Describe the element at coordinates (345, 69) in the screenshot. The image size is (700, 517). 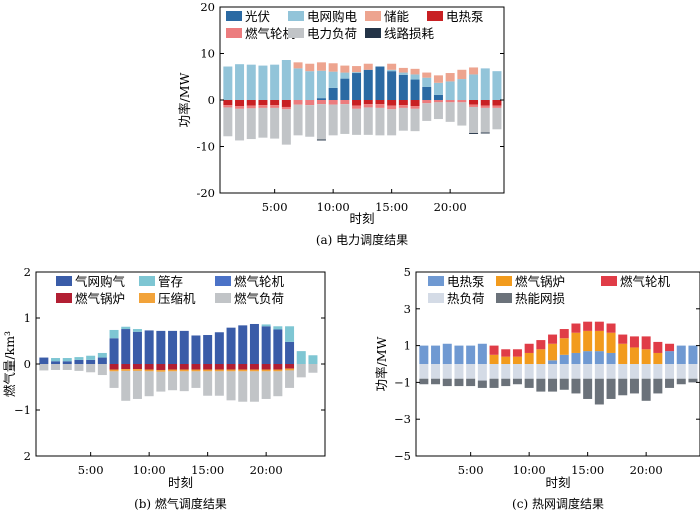
I see `bar-a-储能-11` at that location.